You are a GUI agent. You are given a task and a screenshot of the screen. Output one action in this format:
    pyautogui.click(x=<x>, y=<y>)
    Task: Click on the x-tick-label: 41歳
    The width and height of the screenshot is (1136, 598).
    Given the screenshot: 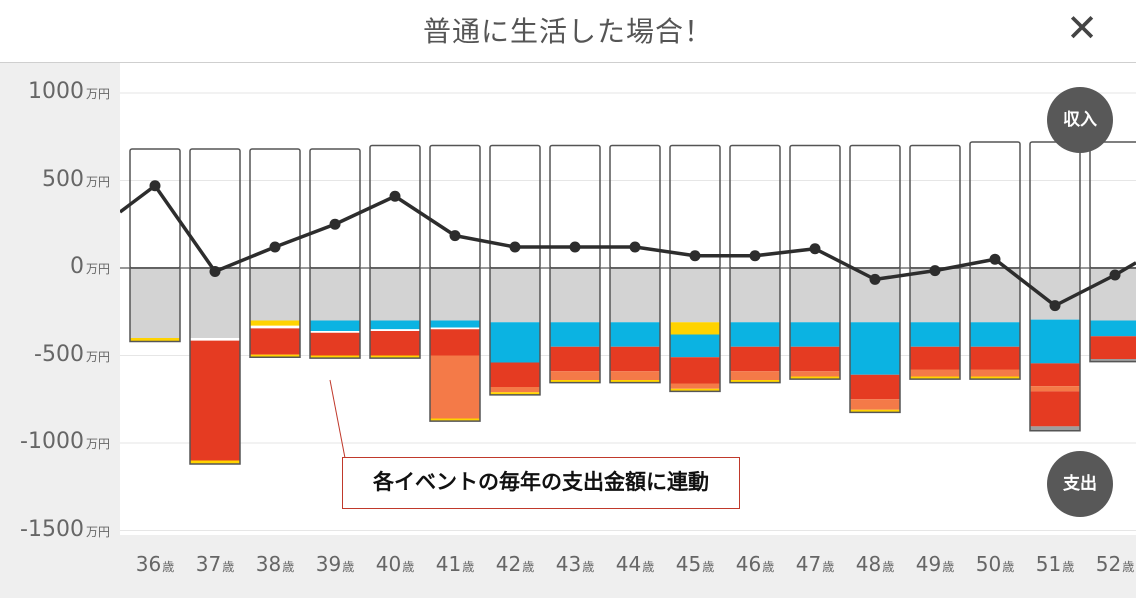 What is the action you would take?
    pyautogui.click(x=455, y=564)
    